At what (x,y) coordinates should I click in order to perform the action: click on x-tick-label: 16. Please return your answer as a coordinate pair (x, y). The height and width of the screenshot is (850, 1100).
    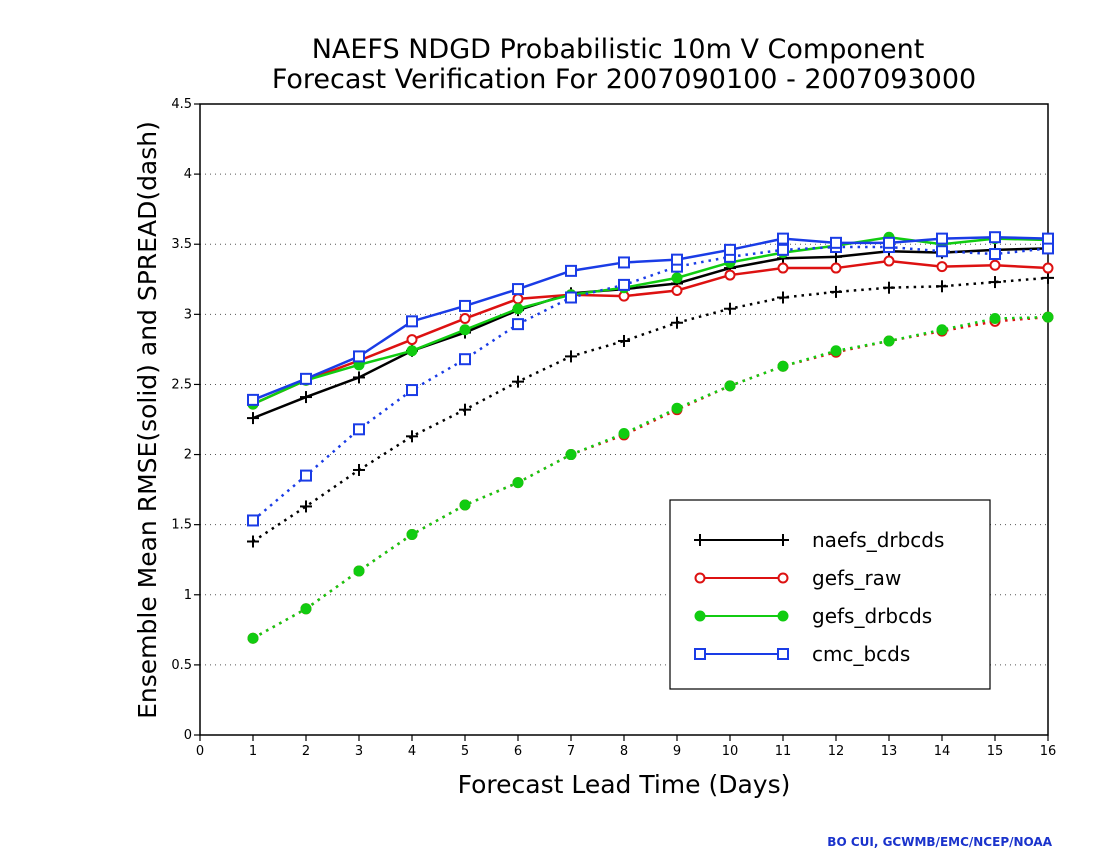
    Looking at the image, I should click on (1048, 751).